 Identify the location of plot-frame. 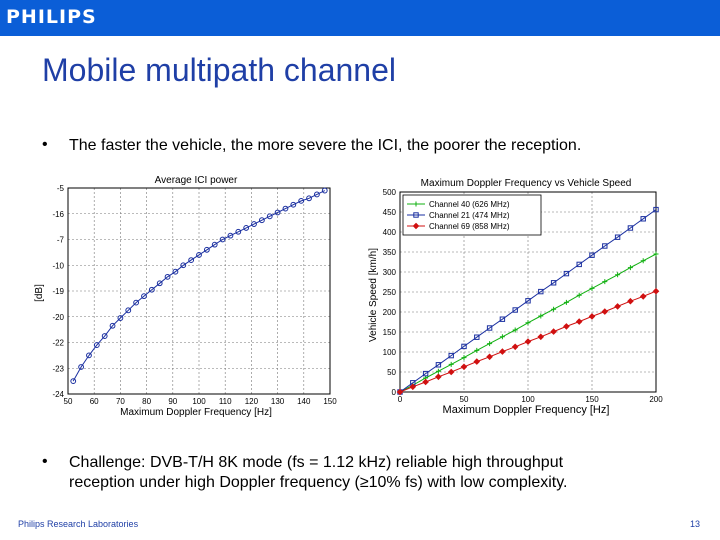
(199, 291).